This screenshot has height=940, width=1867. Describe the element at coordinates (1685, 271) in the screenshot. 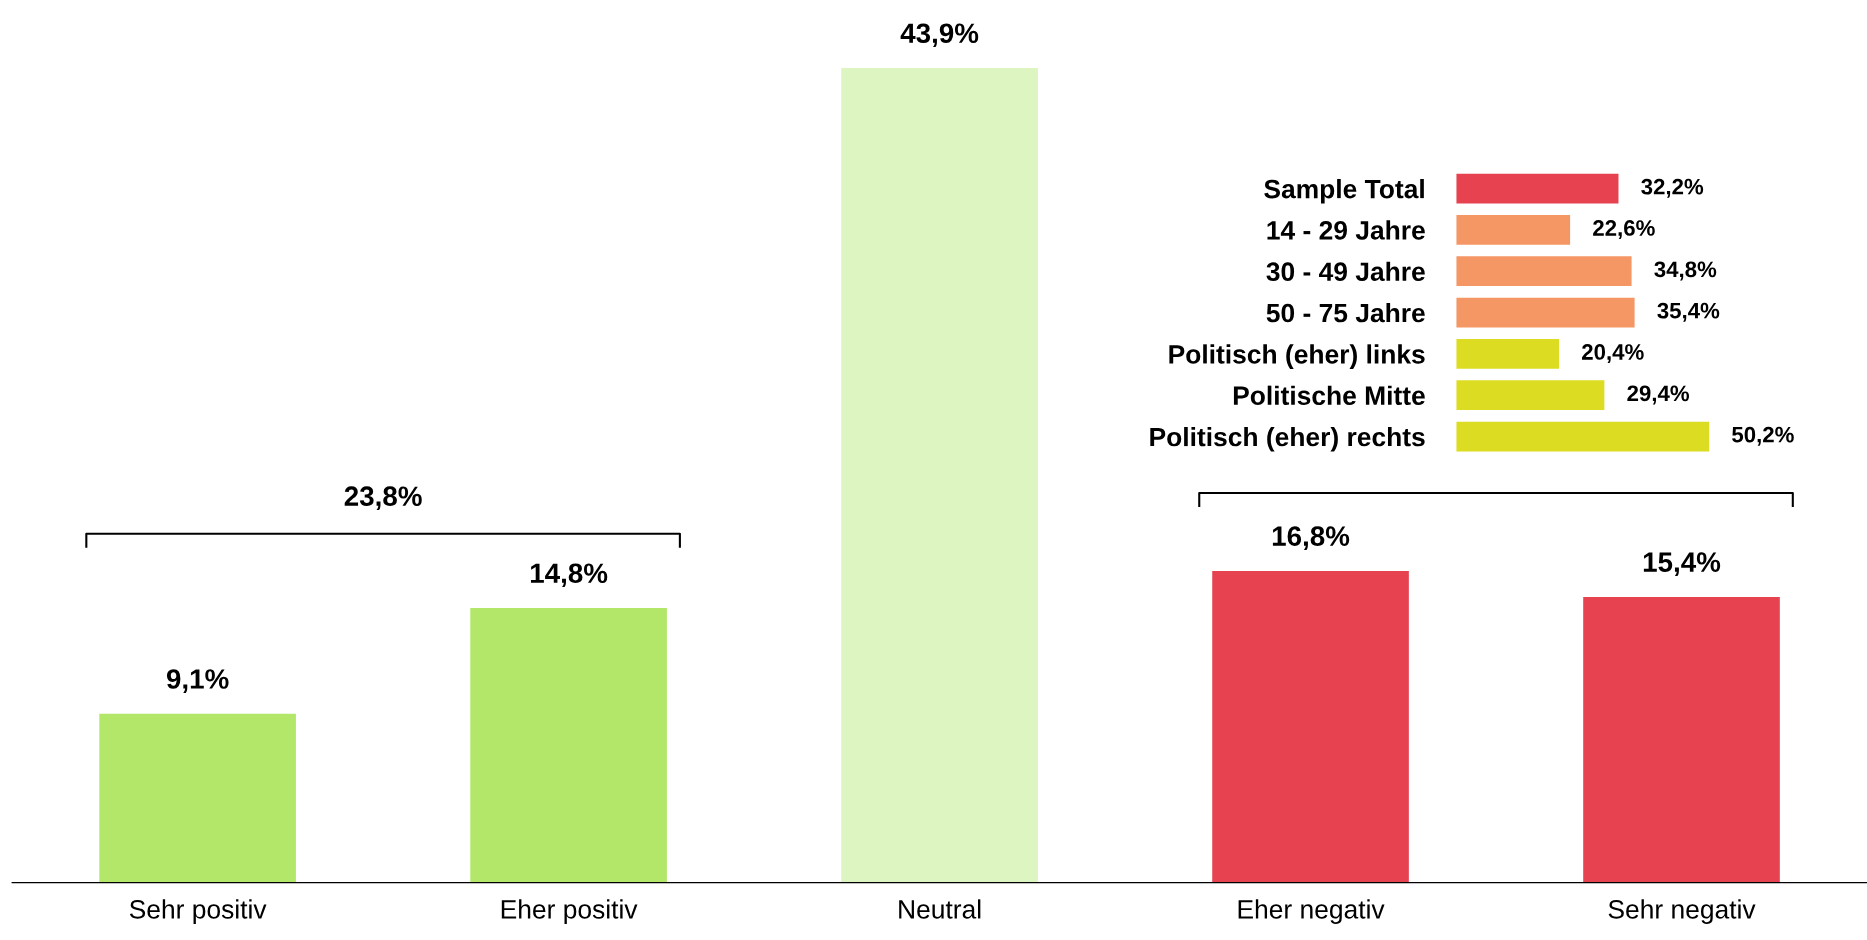

I see `data-label: 34,8%` at that location.